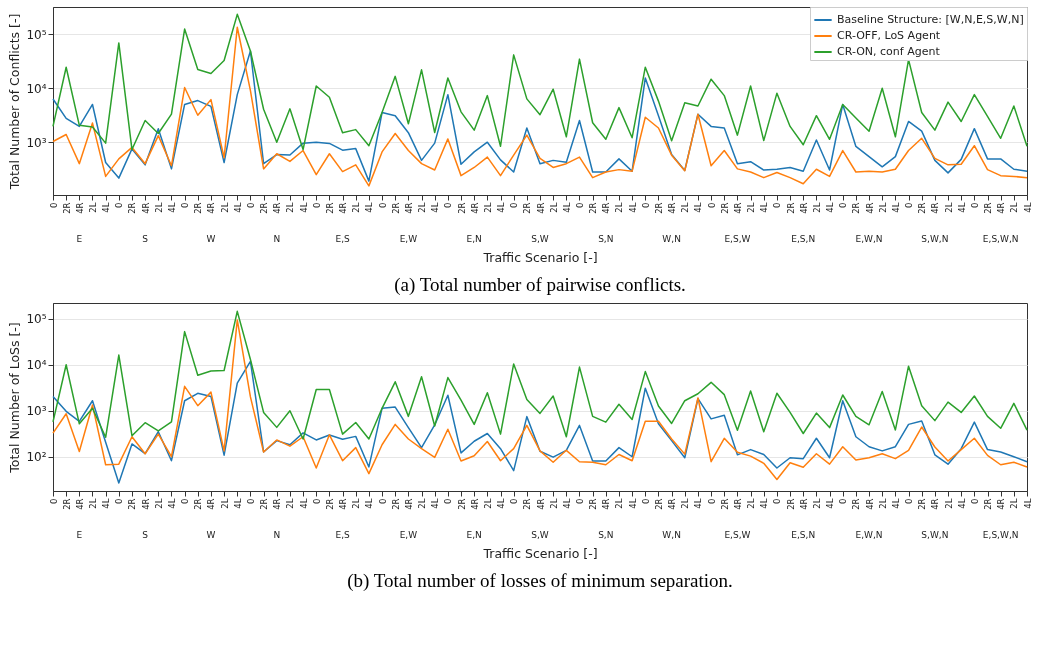 The image size is (1051, 648). What do you see at coordinates (803, 239) in the screenshot?
I see `text: E,S,N` at bounding box center [803, 239].